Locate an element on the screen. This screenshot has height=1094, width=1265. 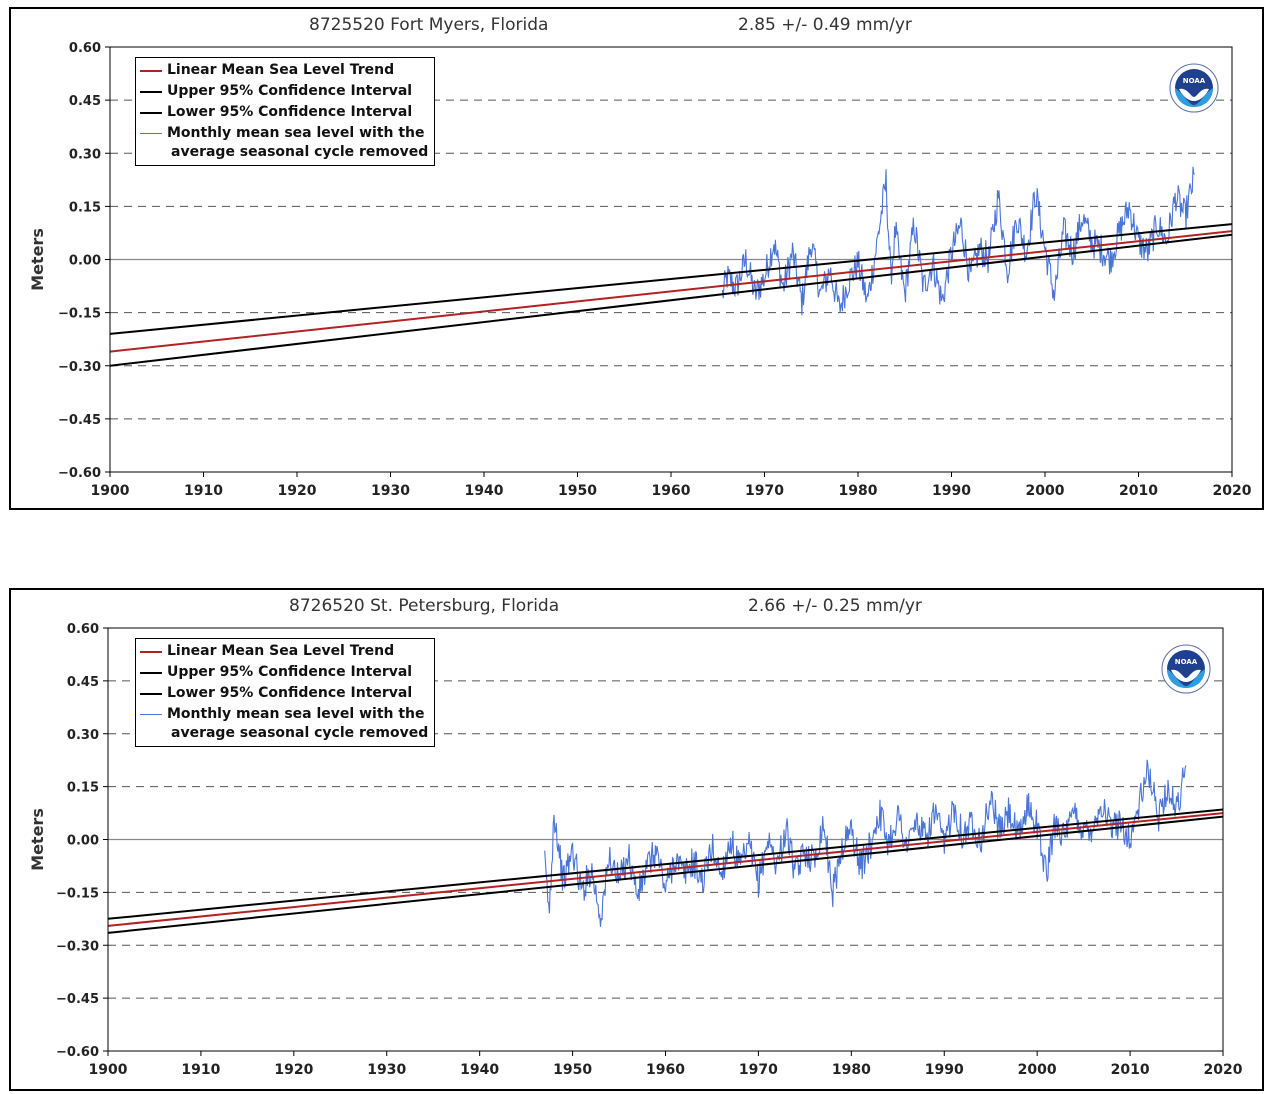
plot-area is located at coordinates (665, 846).